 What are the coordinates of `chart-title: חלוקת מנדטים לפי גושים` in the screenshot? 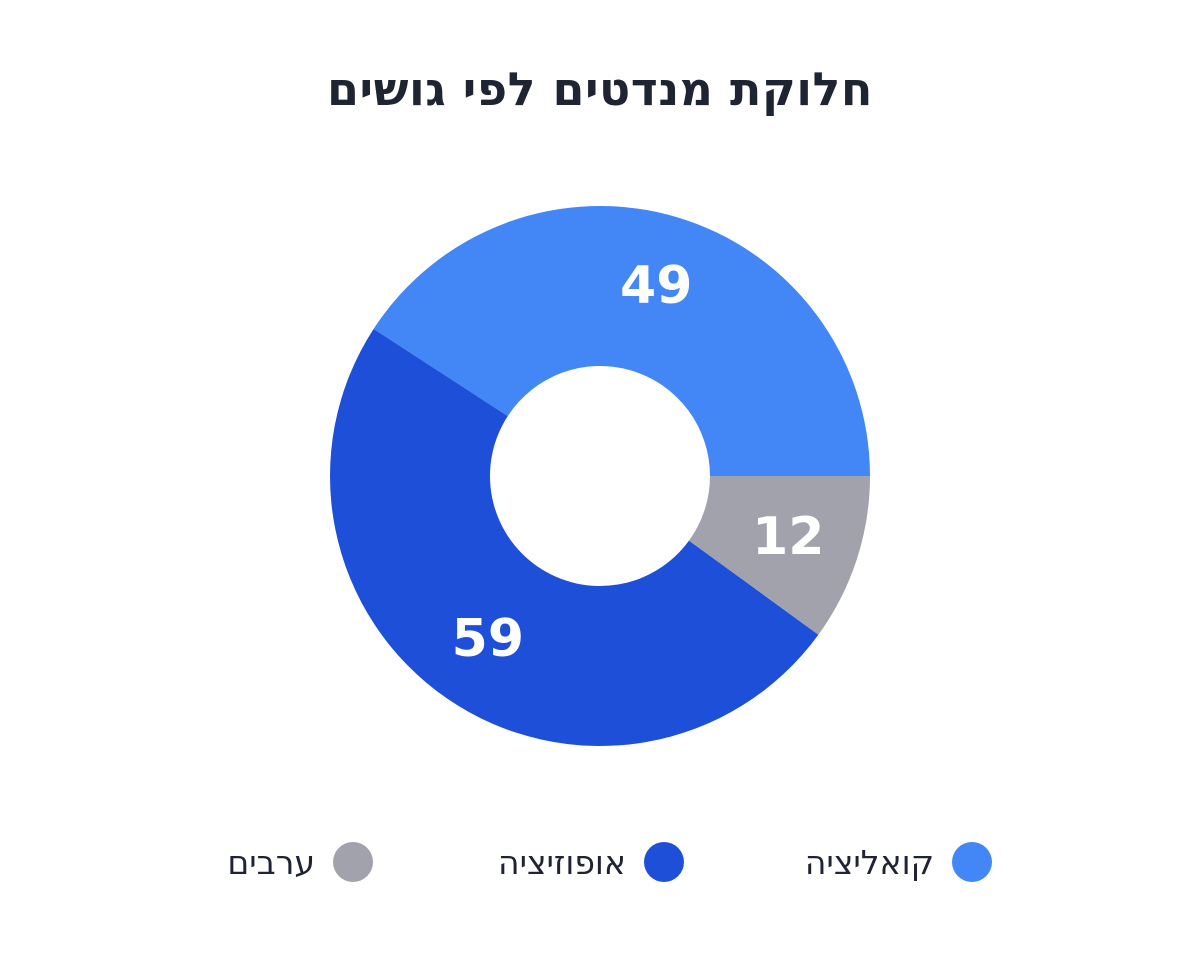 It's located at (600, 89).